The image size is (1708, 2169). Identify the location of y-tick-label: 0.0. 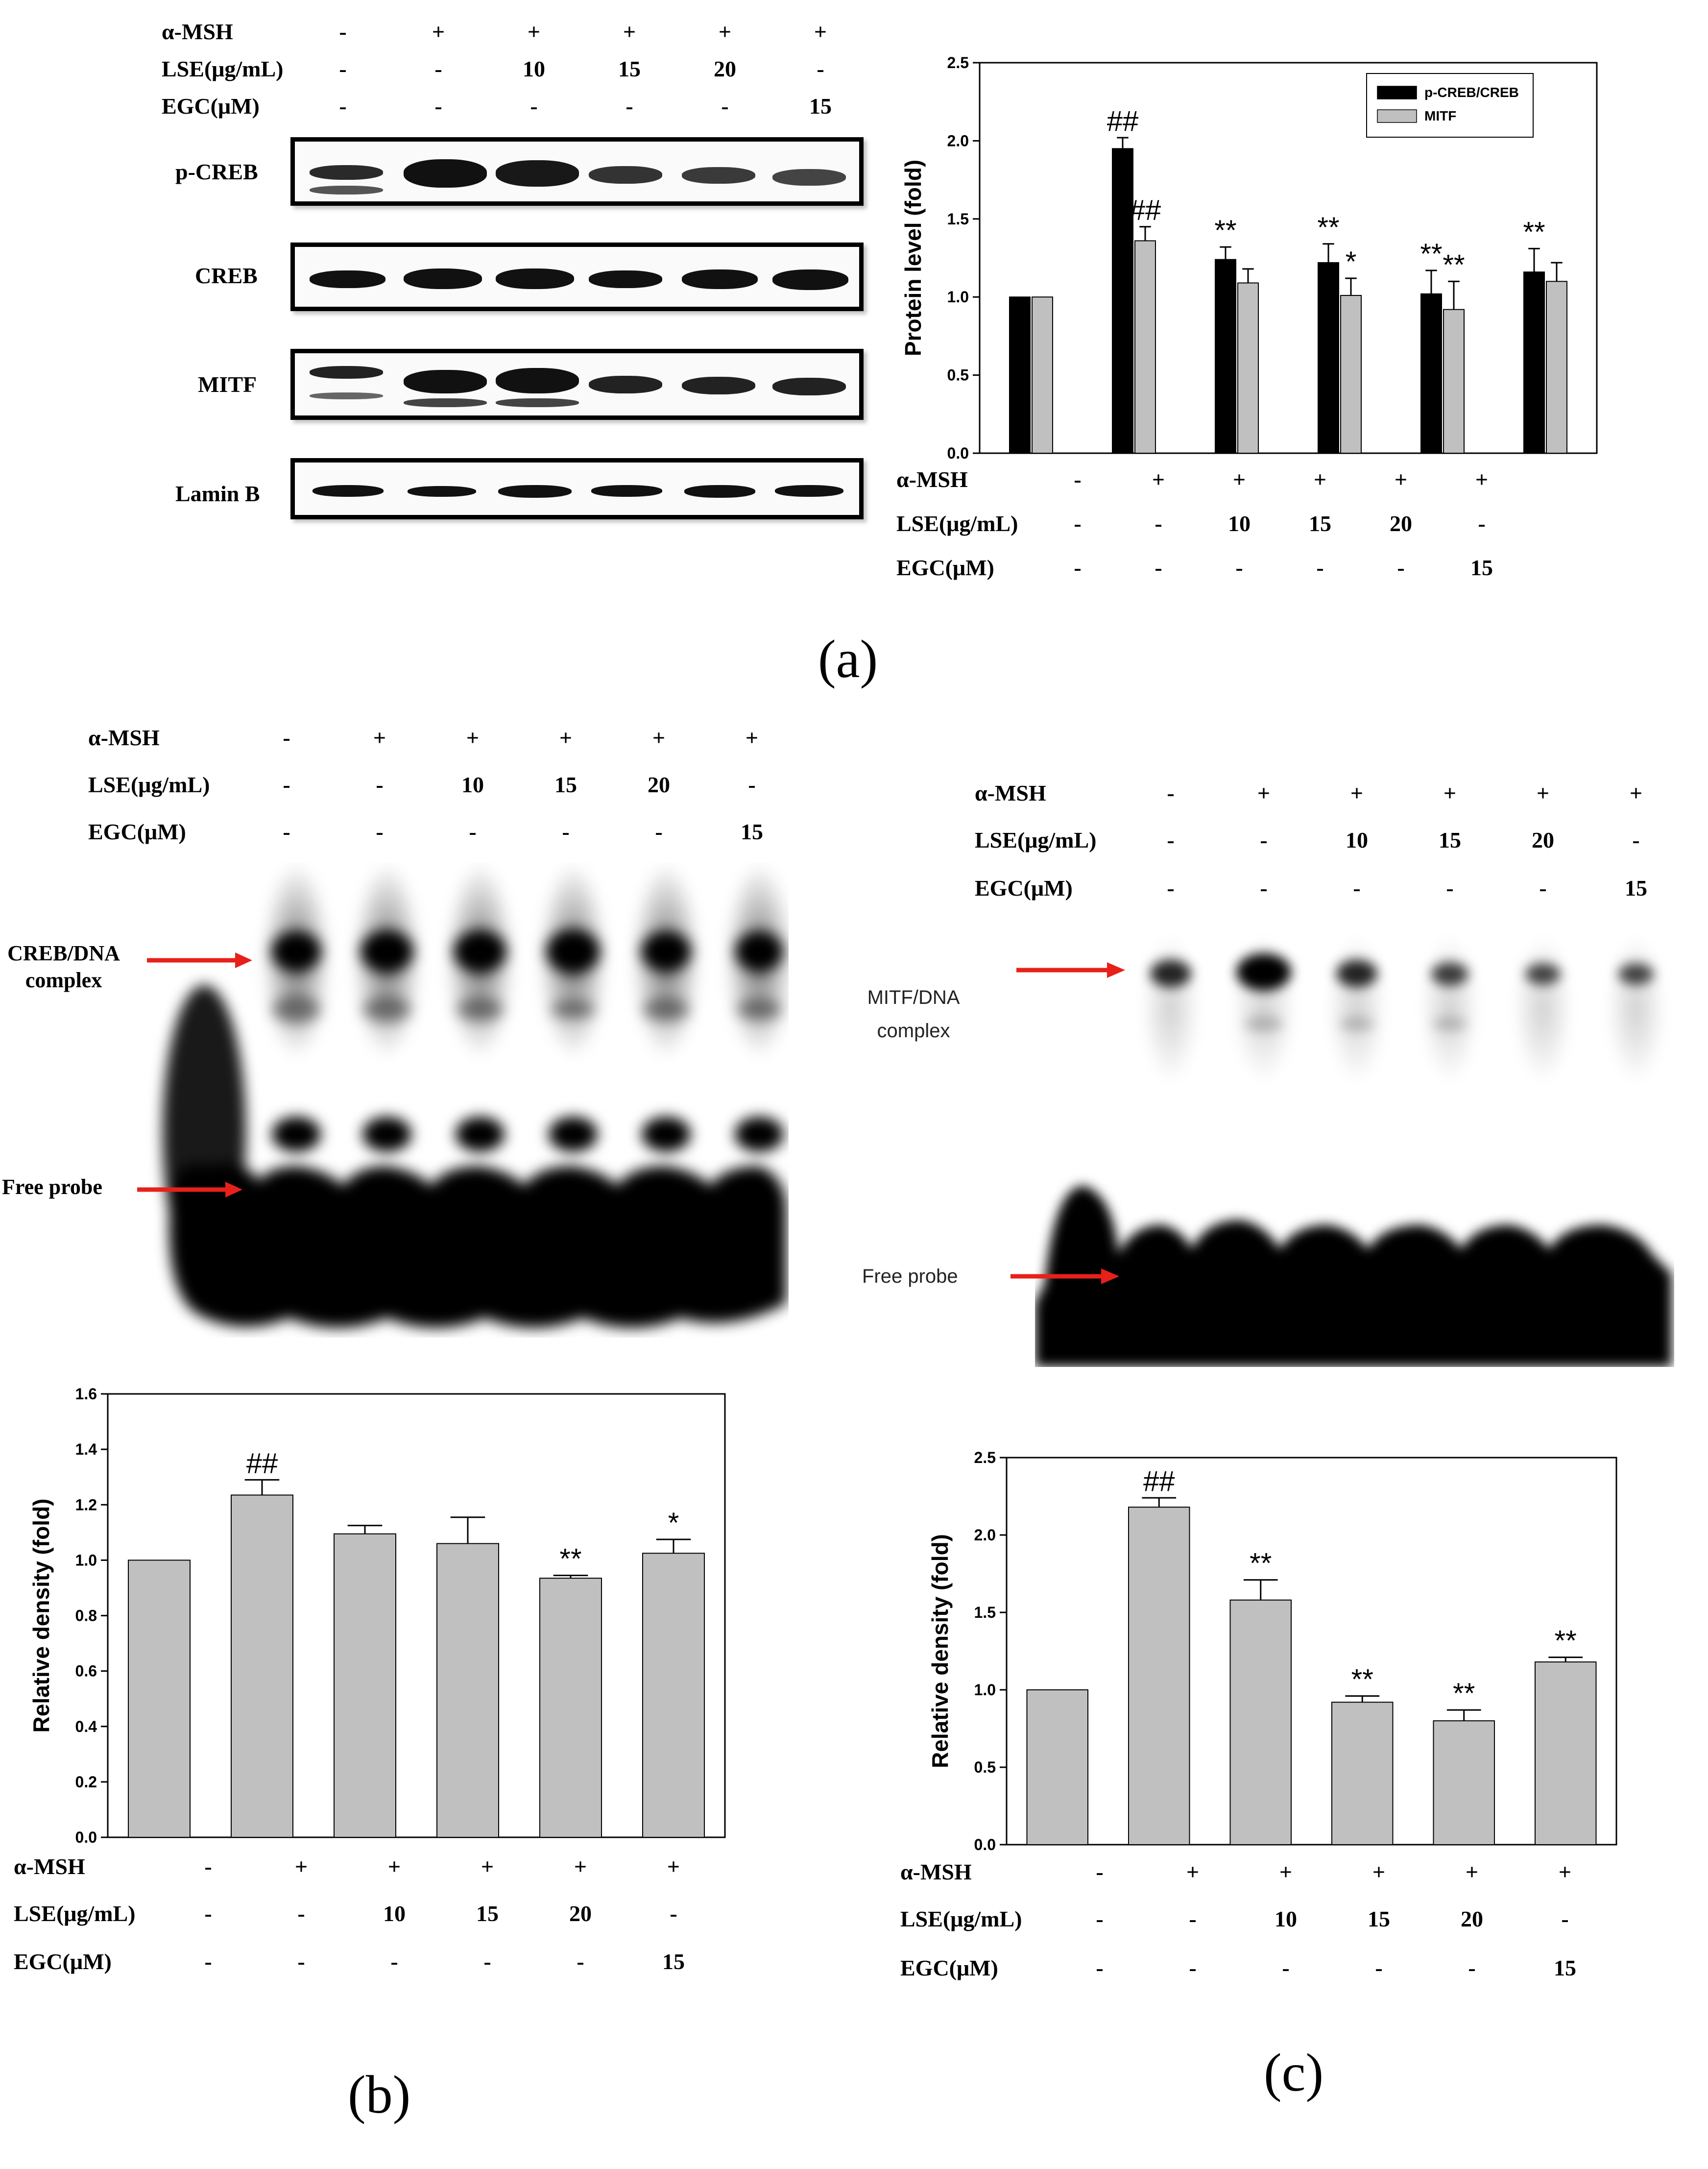
(958, 453).